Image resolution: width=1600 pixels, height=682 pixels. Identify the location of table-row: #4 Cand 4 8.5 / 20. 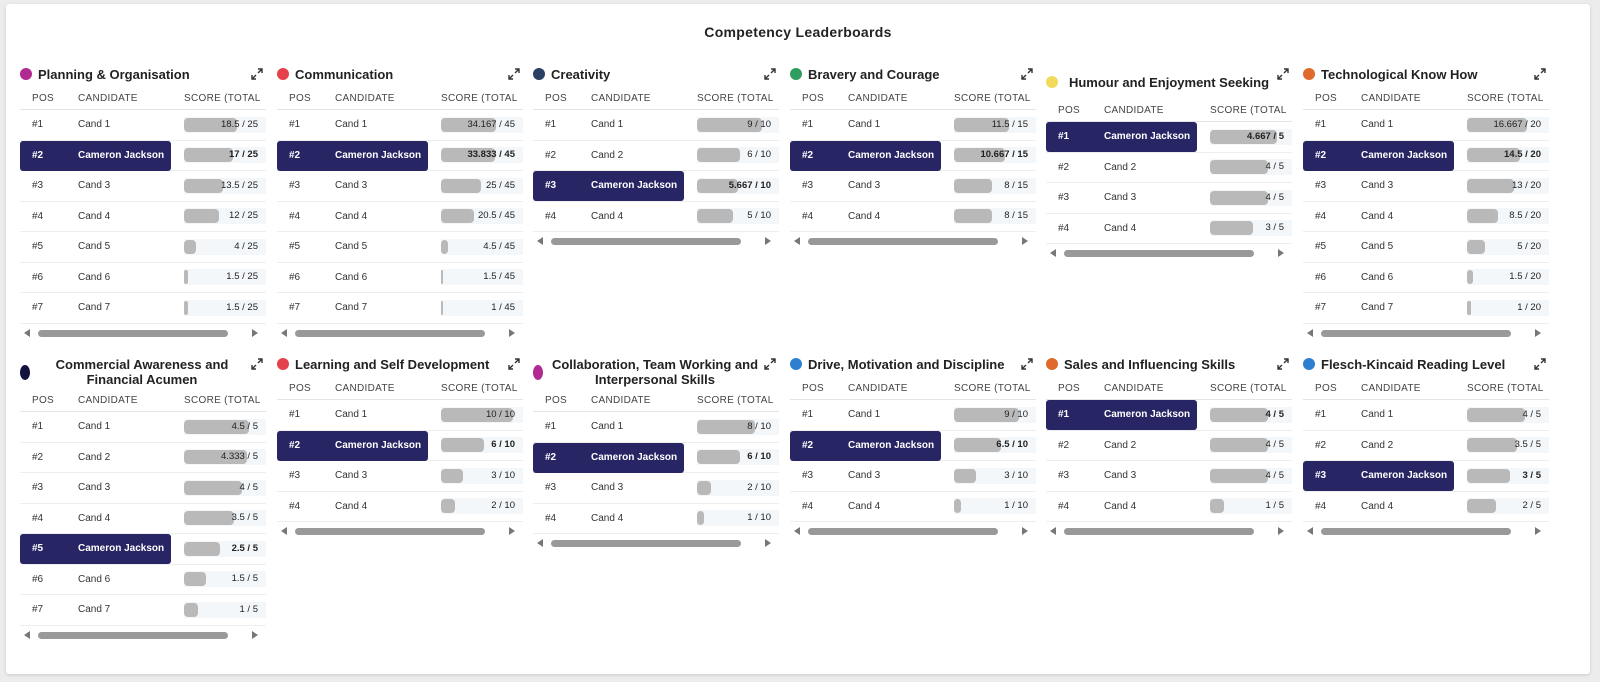
(1426, 217).